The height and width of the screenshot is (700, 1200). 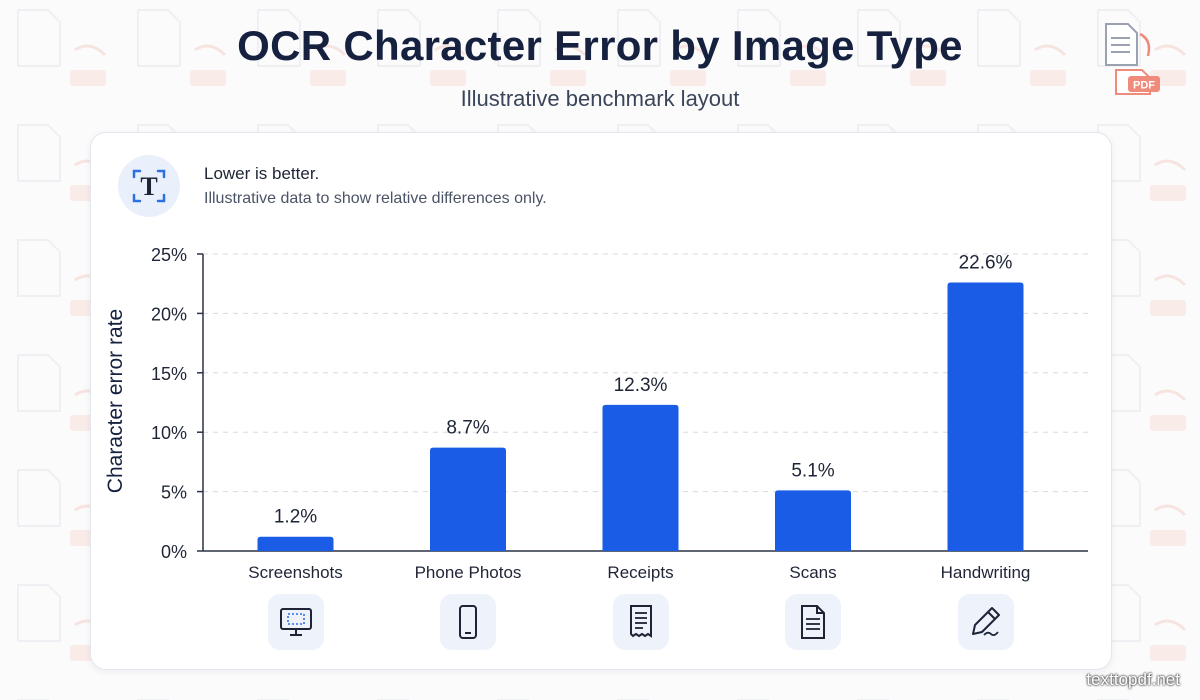 What do you see at coordinates (467, 428) in the screenshot?
I see `bar-value-label: 8.7%` at bounding box center [467, 428].